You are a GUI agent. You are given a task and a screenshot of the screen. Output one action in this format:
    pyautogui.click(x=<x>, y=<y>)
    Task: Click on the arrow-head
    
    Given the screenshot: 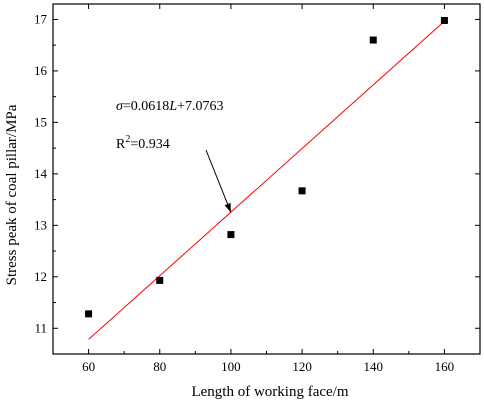 What is the action you would take?
    pyautogui.click(x=227, y=207)
    